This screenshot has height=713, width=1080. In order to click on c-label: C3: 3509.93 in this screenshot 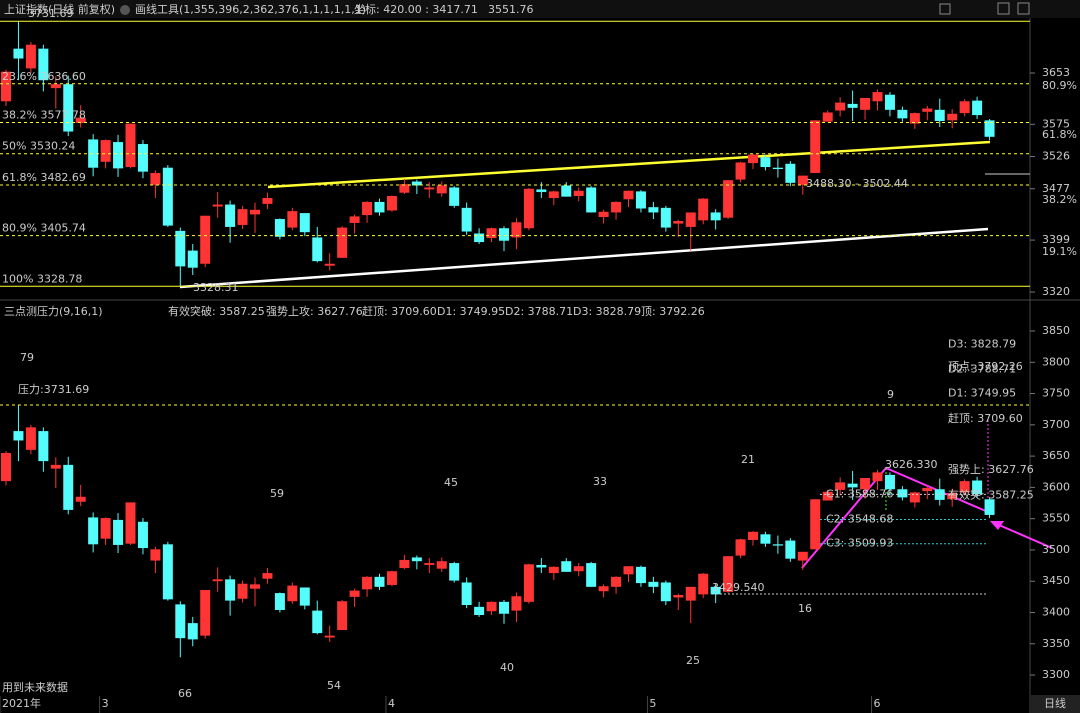, I will do `click(859, 543)`.